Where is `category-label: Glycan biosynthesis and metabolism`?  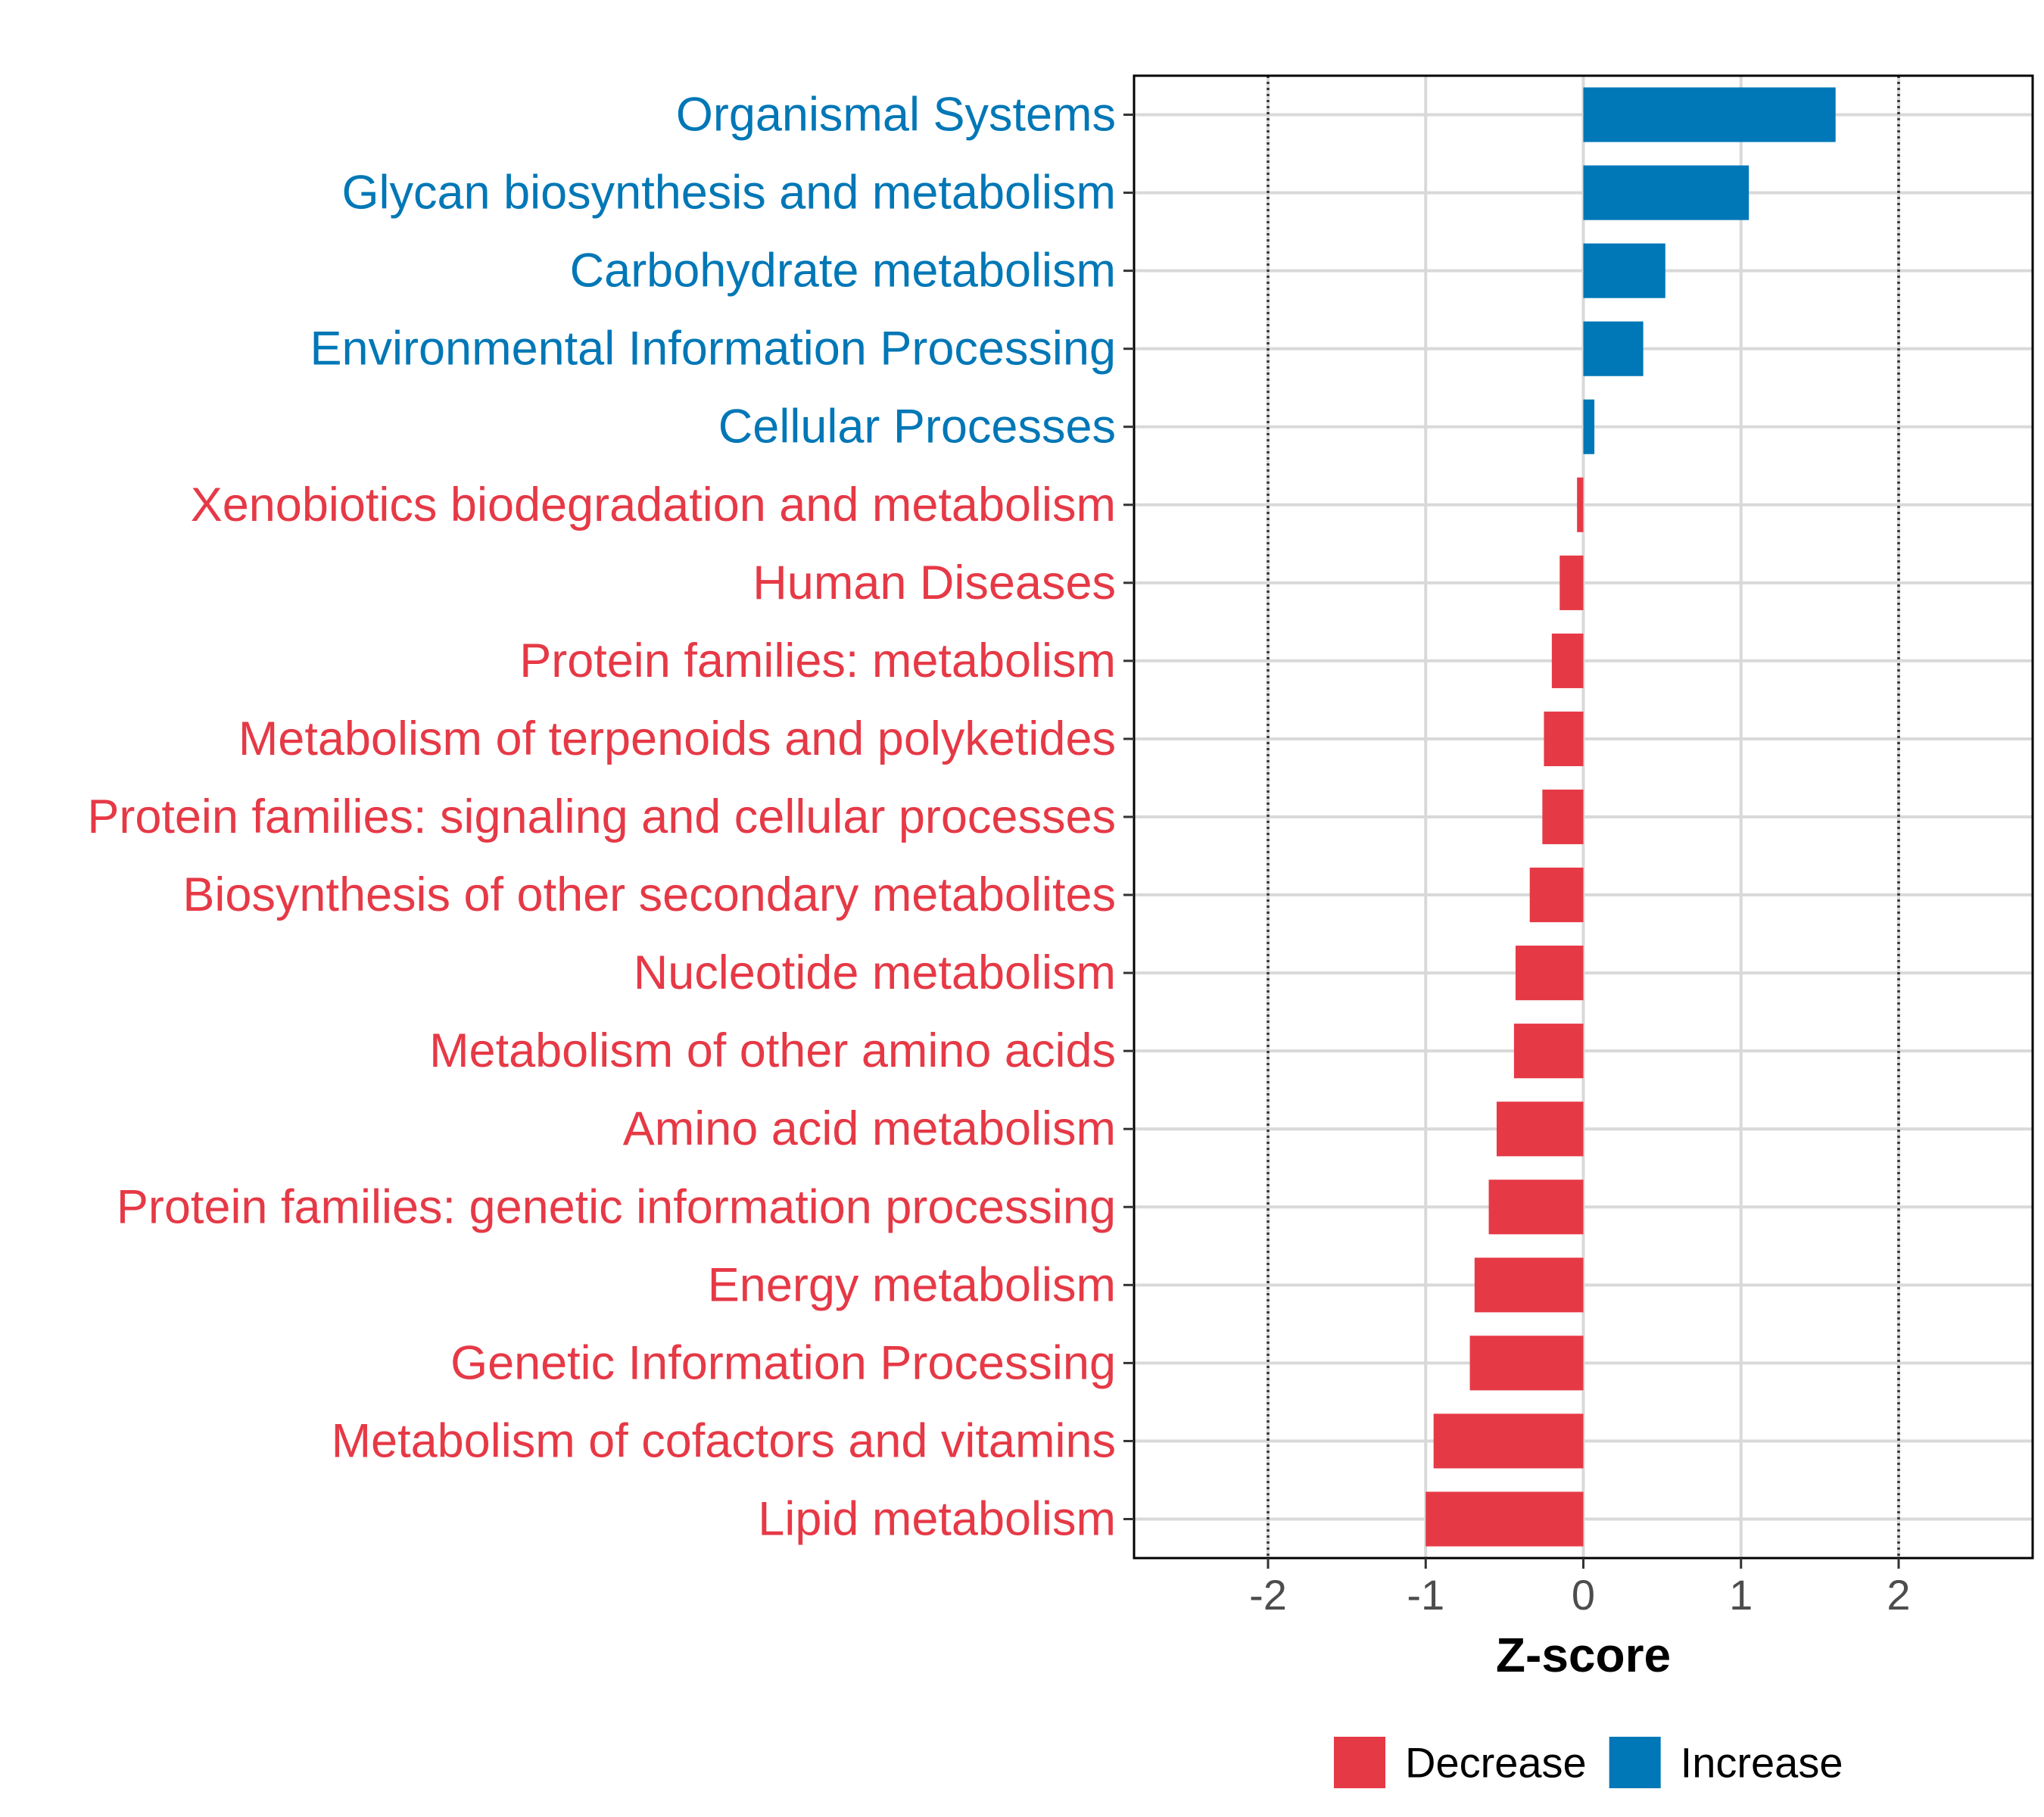 category-label: Glycan biosynthesis and metabolism is located at coordinates (729, 193).